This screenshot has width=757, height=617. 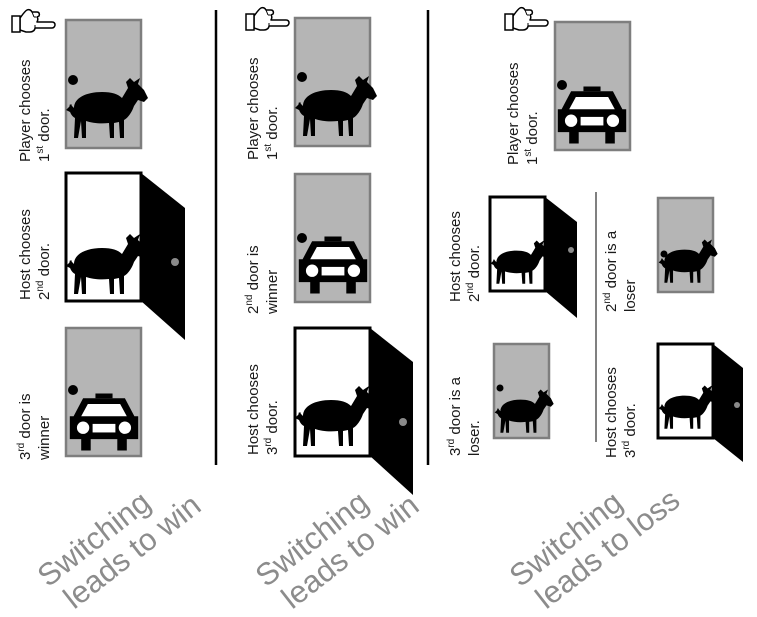 What do you see at coordinates (253, 279) in the screenshot?
I see `step-label: 2nd door is` at bounding box center [253, 279].